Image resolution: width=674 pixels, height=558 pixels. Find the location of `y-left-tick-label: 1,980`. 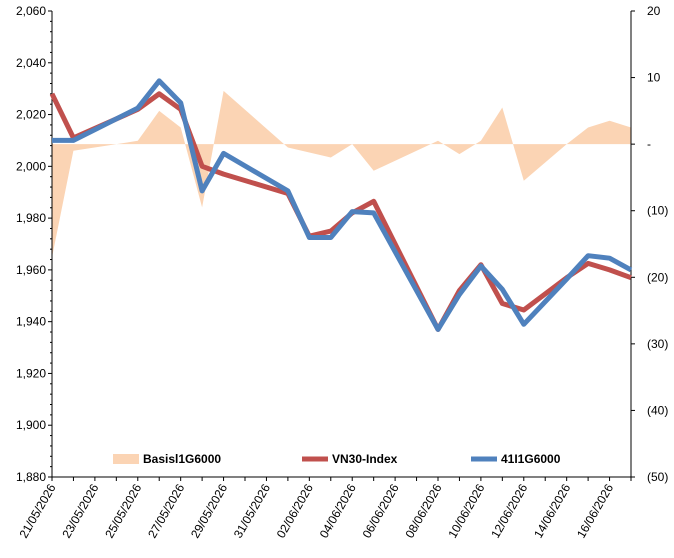

y-left-tick-label: 1,980 is located at coordinates (31, 218).